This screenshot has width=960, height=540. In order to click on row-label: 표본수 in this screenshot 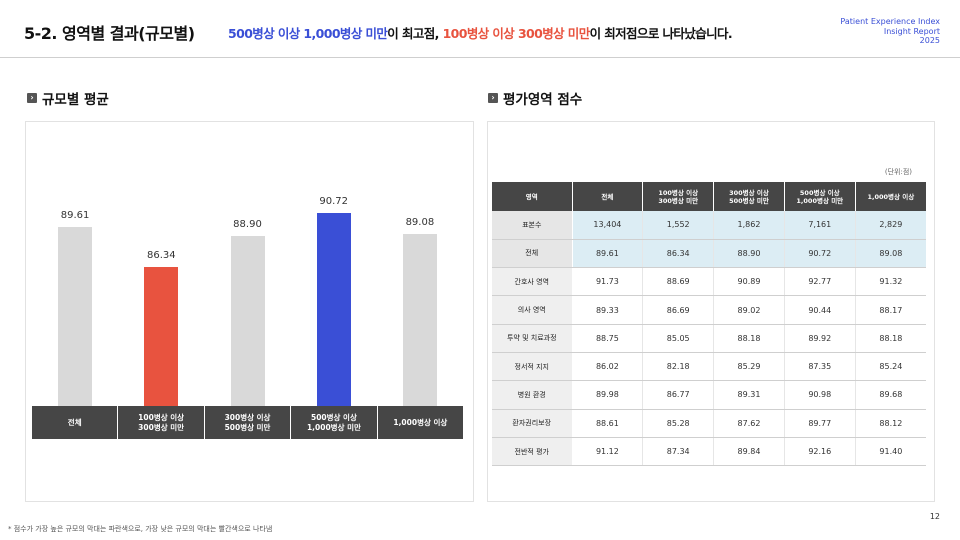, I will do `click(532, 225)`.